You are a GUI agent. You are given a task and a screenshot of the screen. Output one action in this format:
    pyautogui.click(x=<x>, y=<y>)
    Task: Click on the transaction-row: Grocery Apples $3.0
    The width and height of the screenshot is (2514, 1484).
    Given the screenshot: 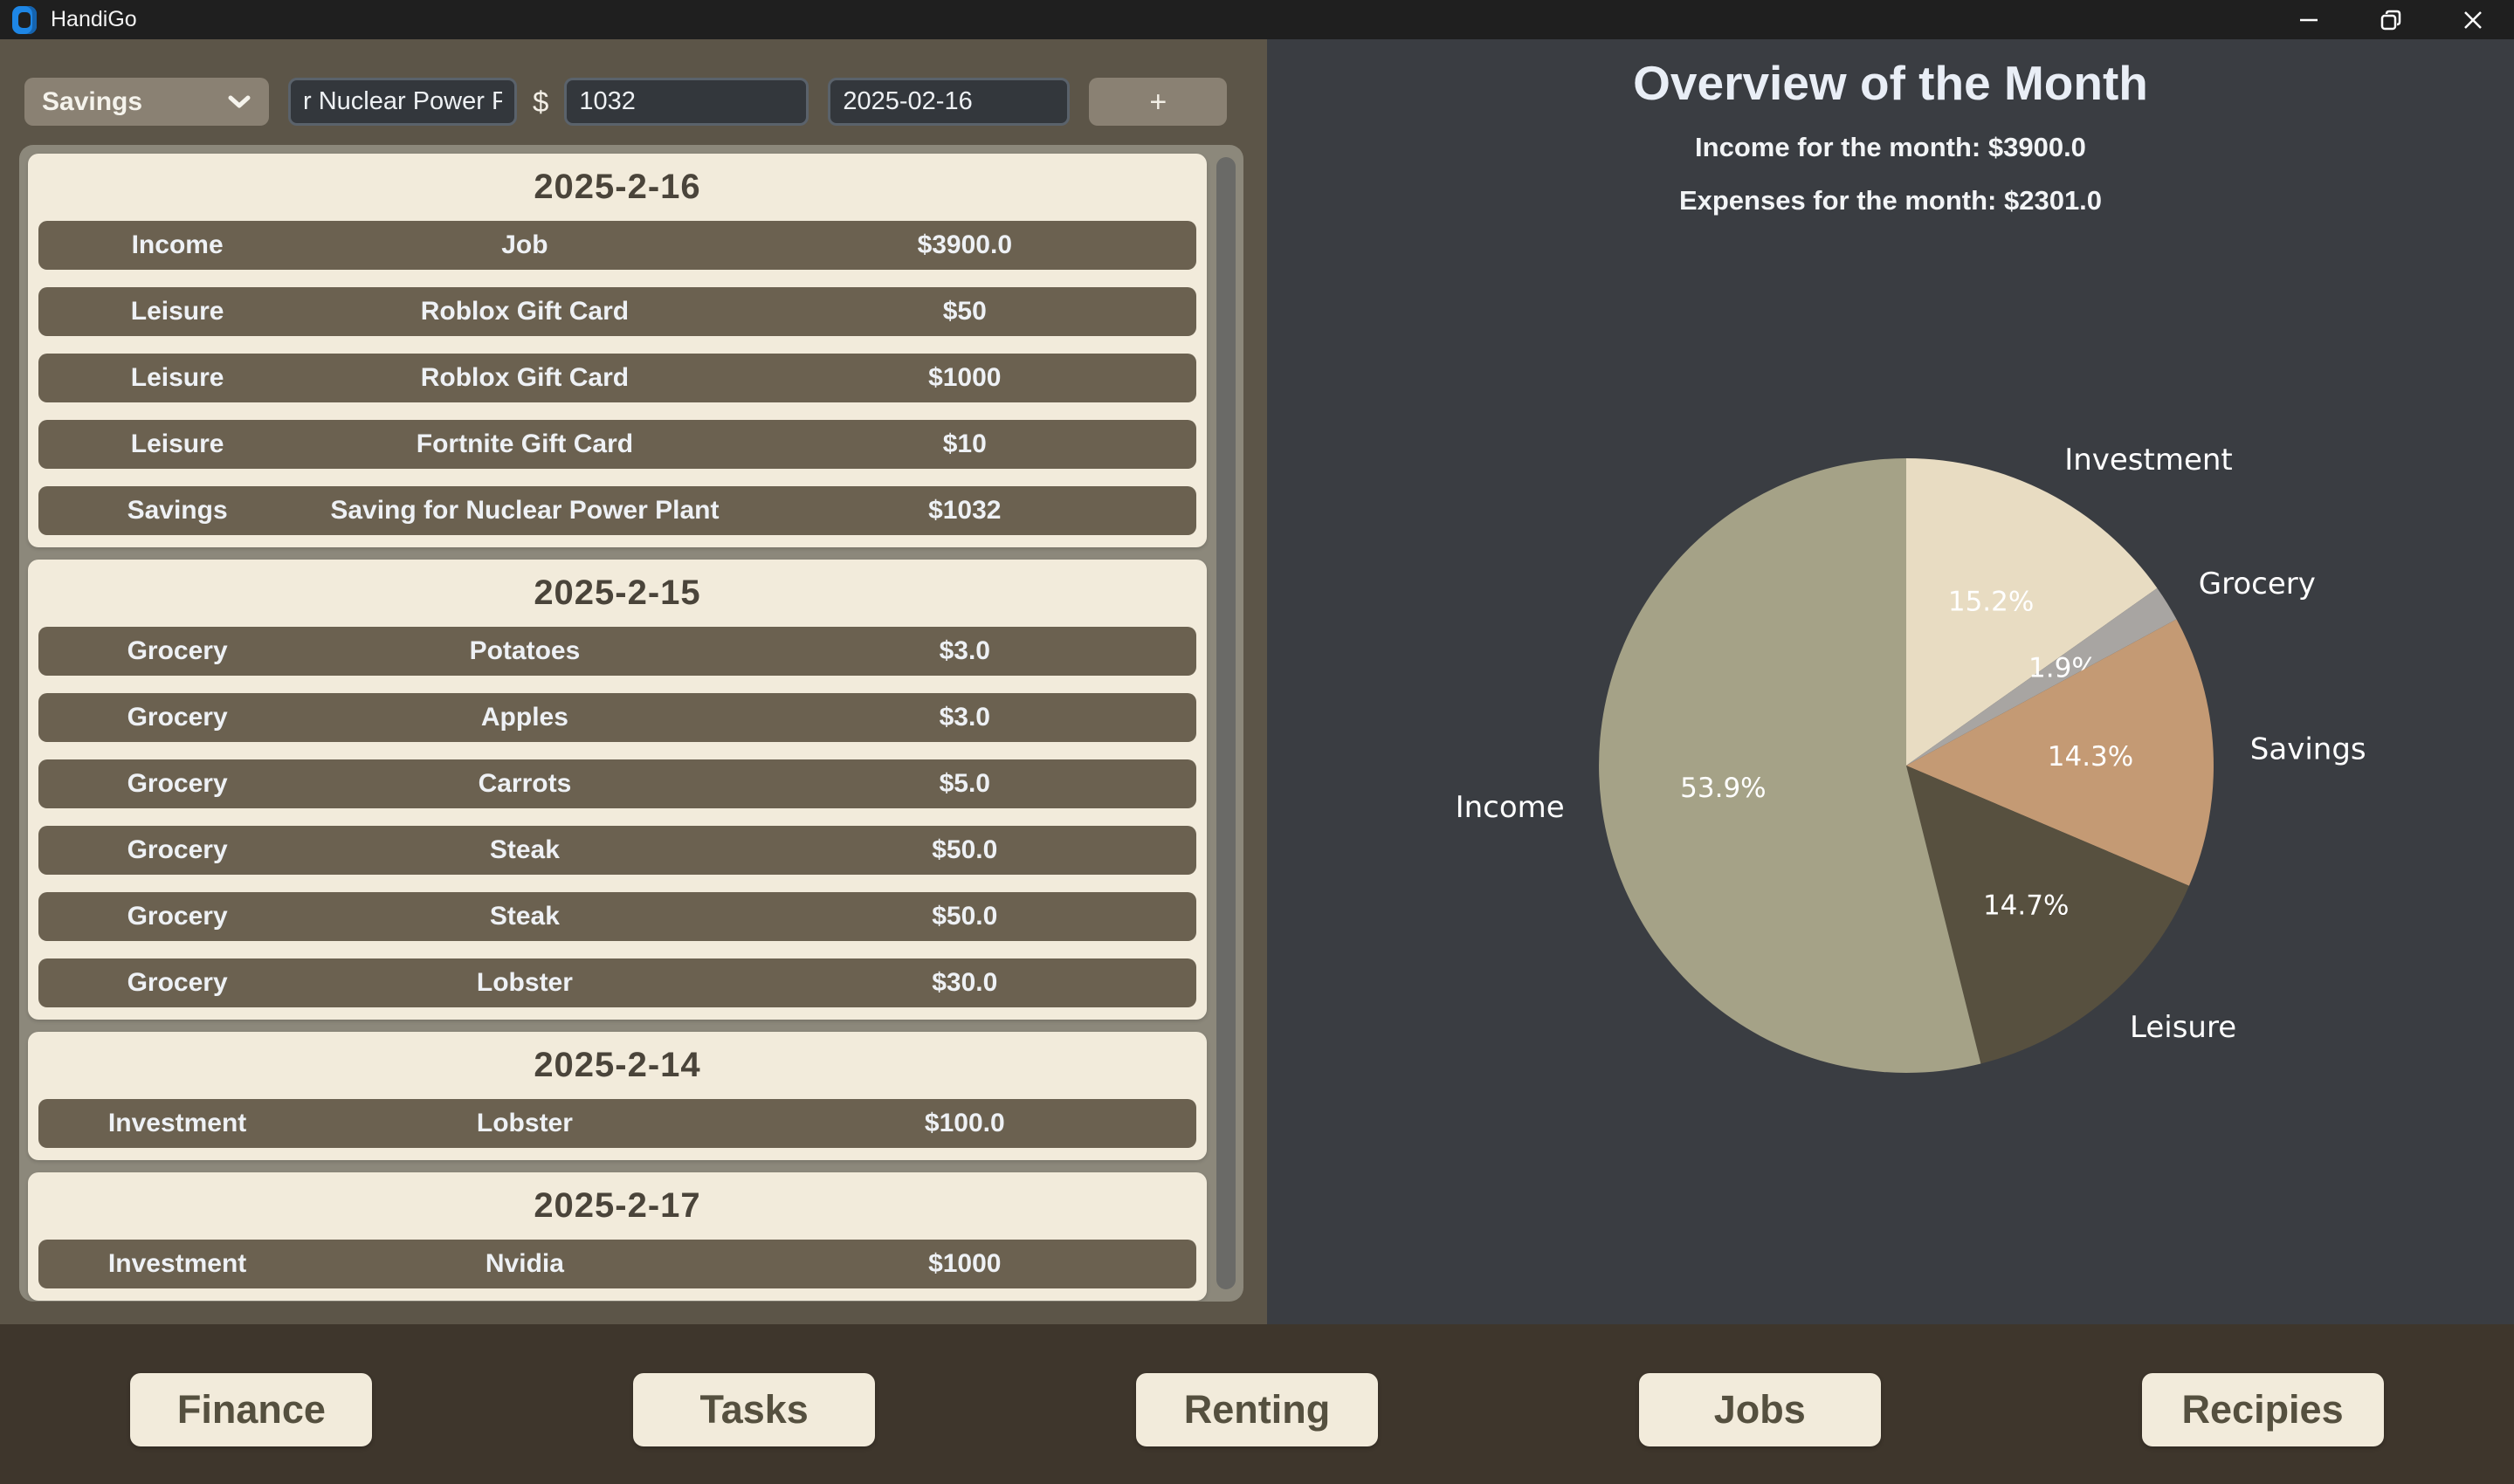 What is the action you would take?
    pyautogui.click(x=617, y=717)
    